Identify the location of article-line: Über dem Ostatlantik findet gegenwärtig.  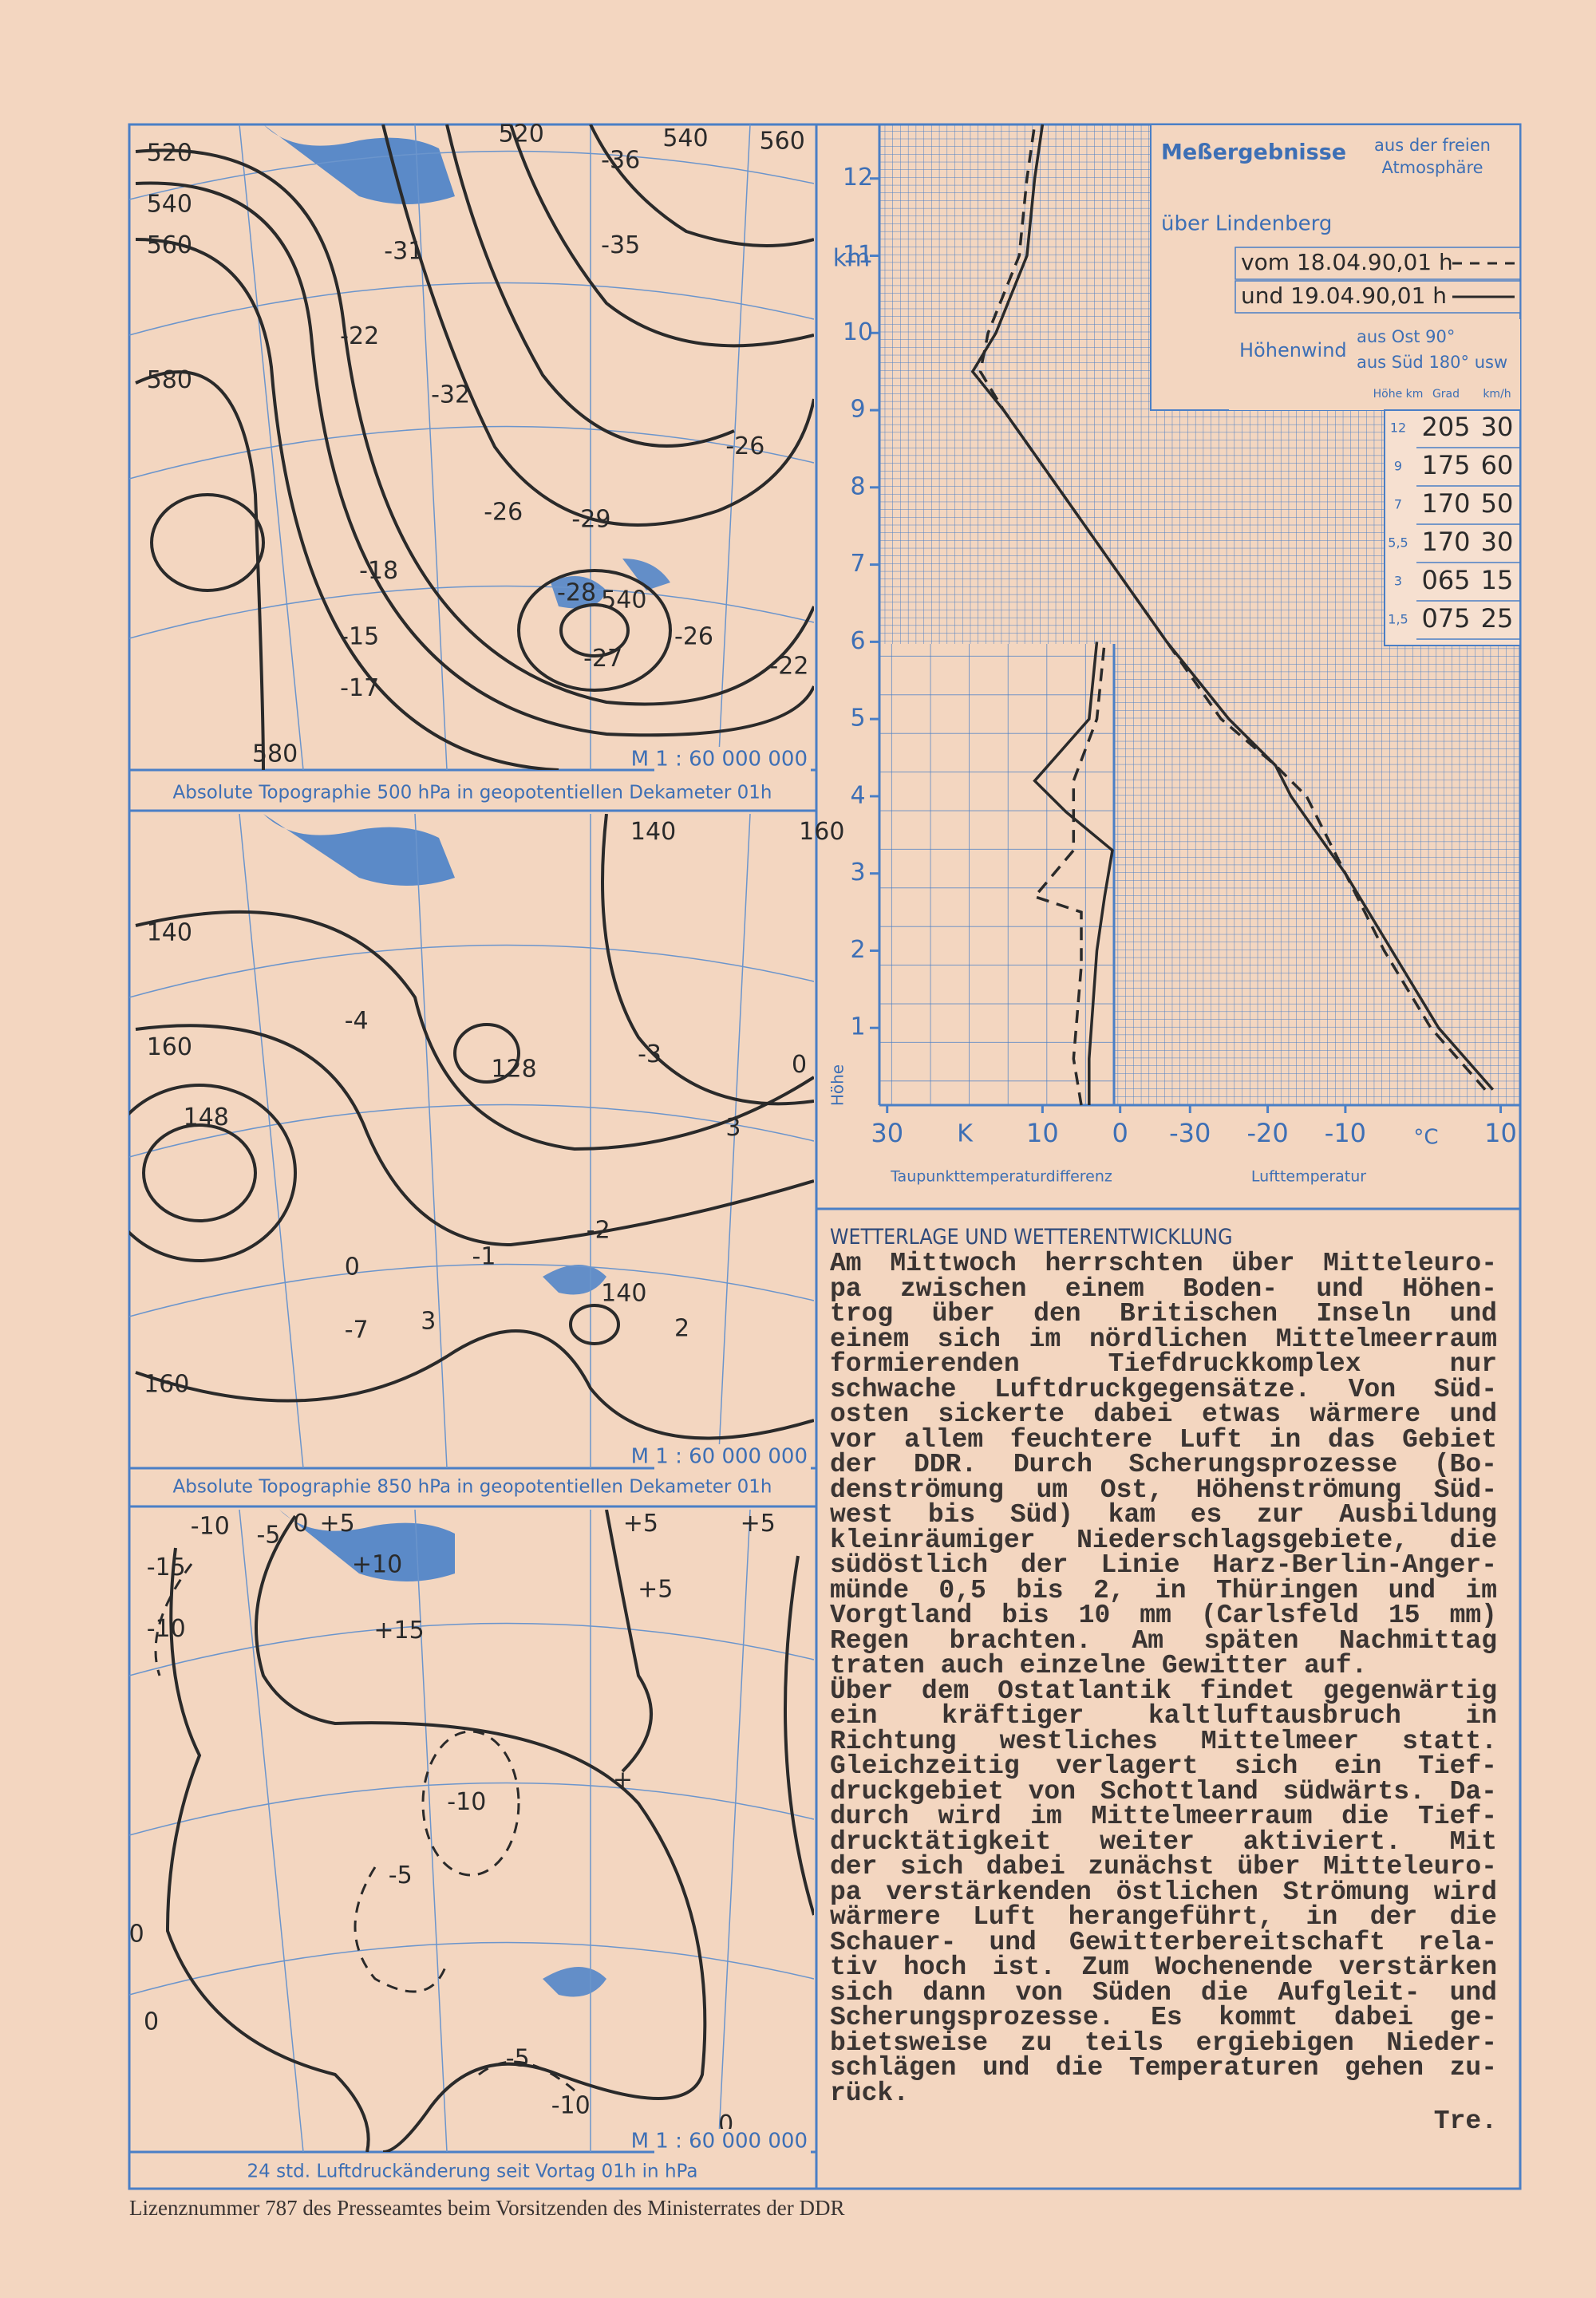
(1163, 1691).